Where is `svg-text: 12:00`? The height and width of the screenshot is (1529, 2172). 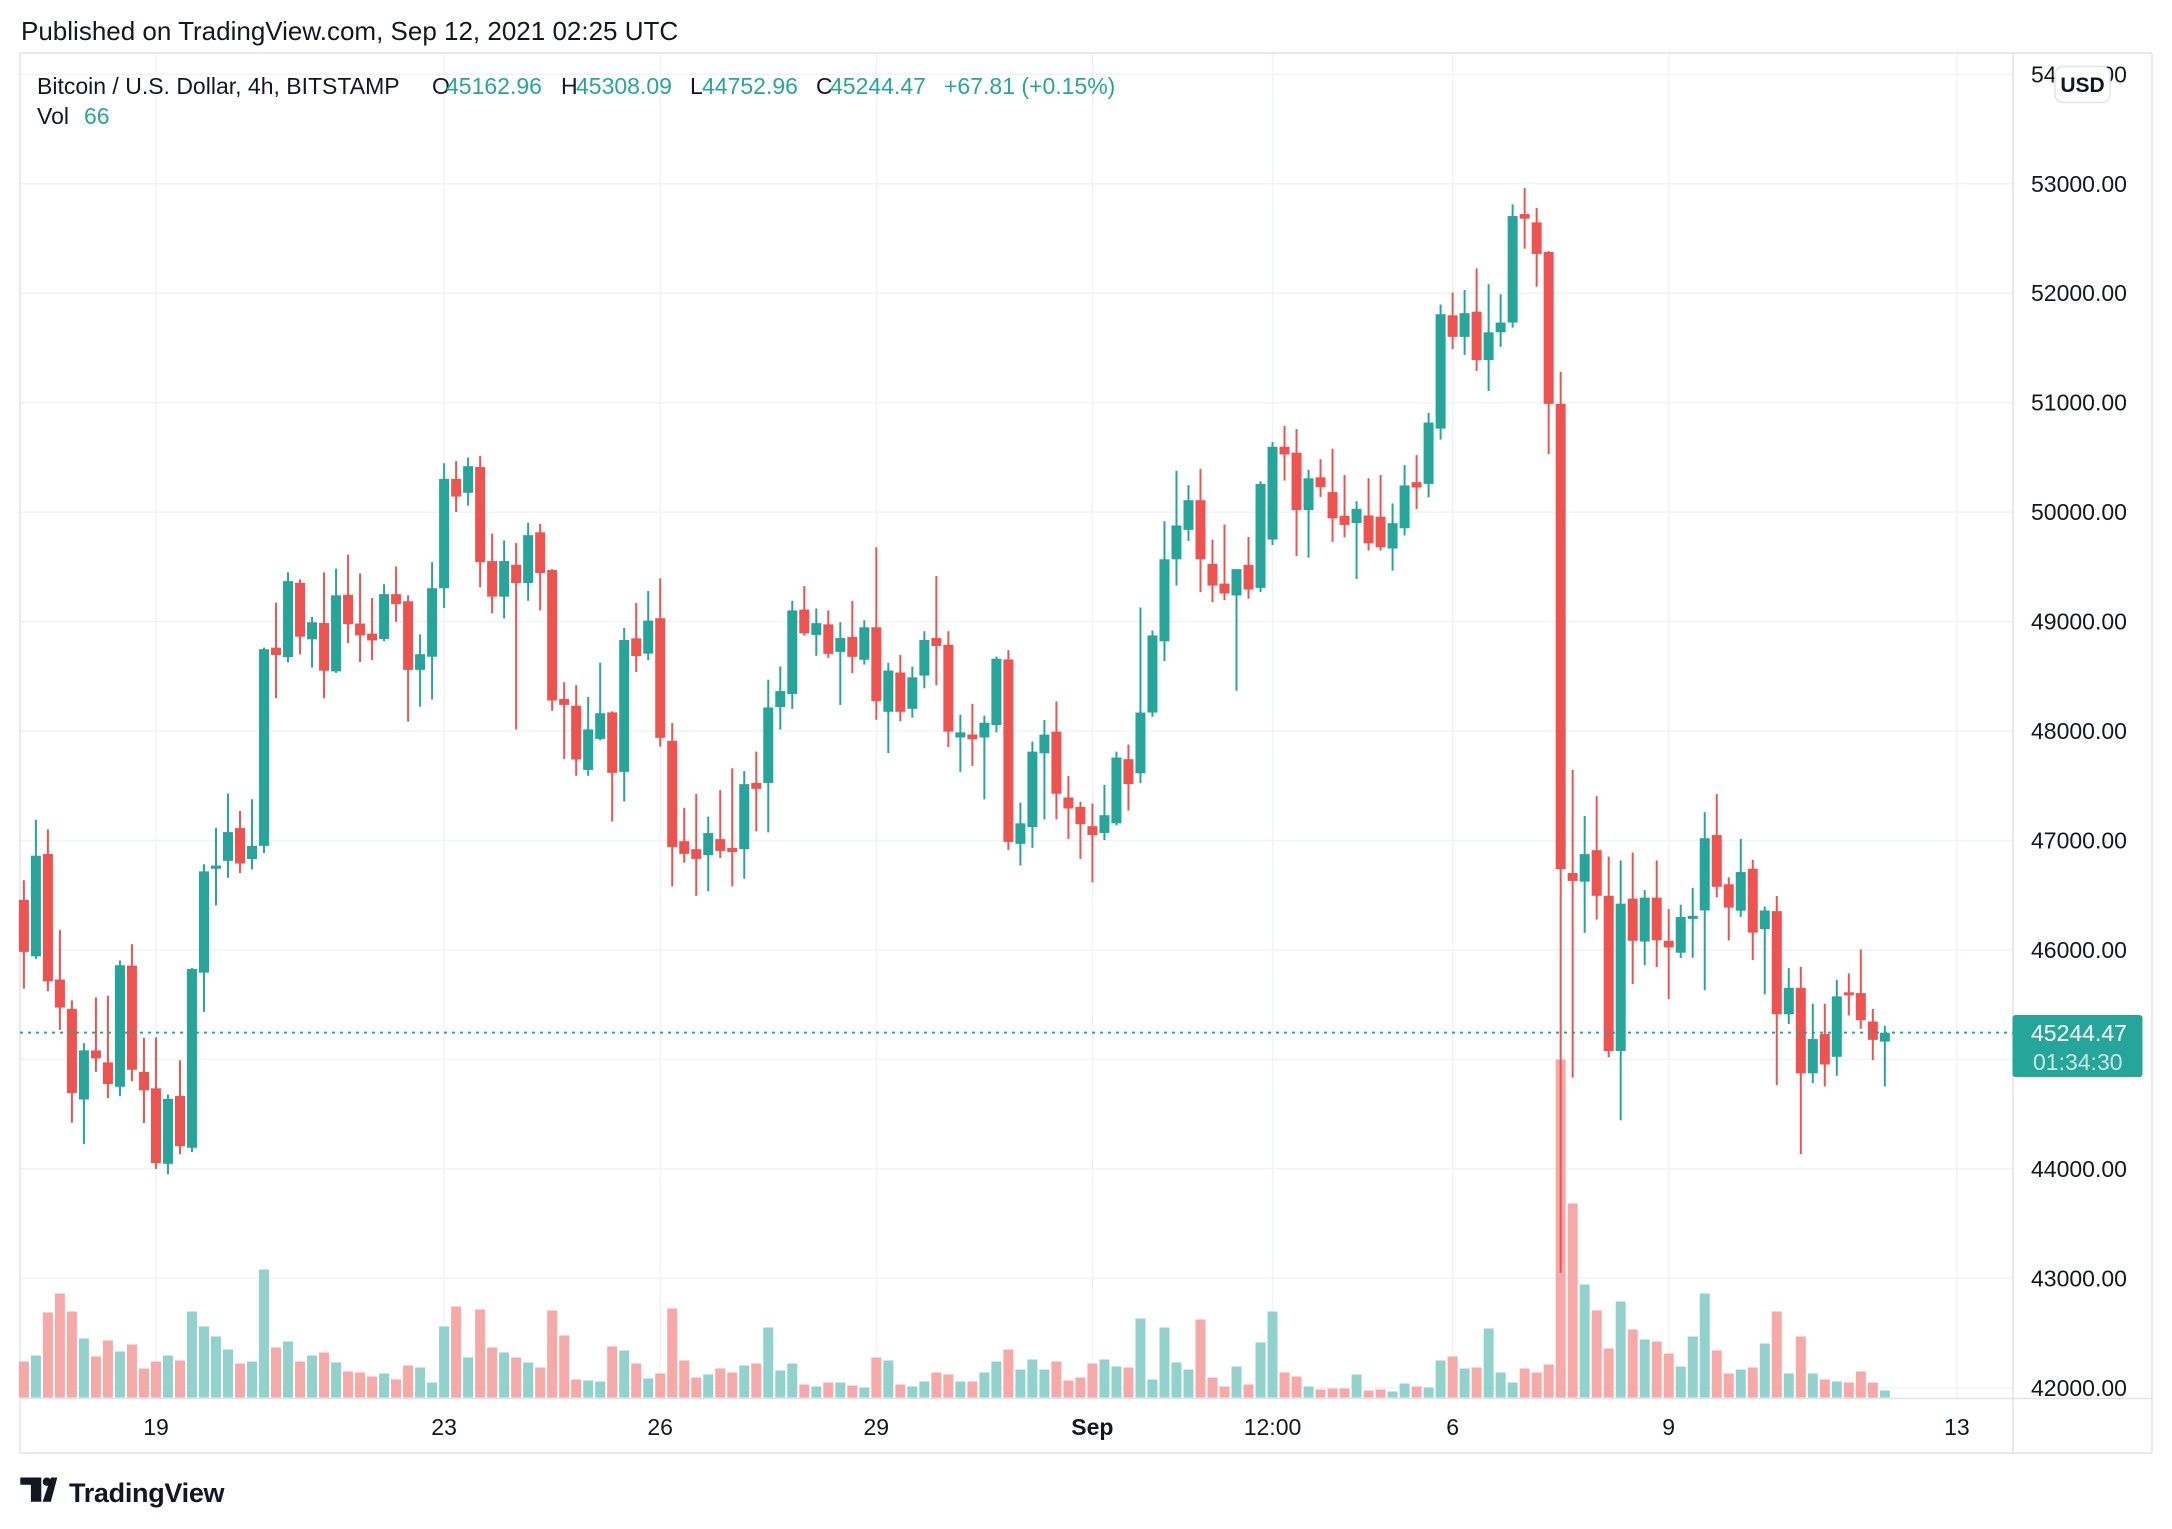 svg-text: 12:00 is located at coordinates (1273, 1427).